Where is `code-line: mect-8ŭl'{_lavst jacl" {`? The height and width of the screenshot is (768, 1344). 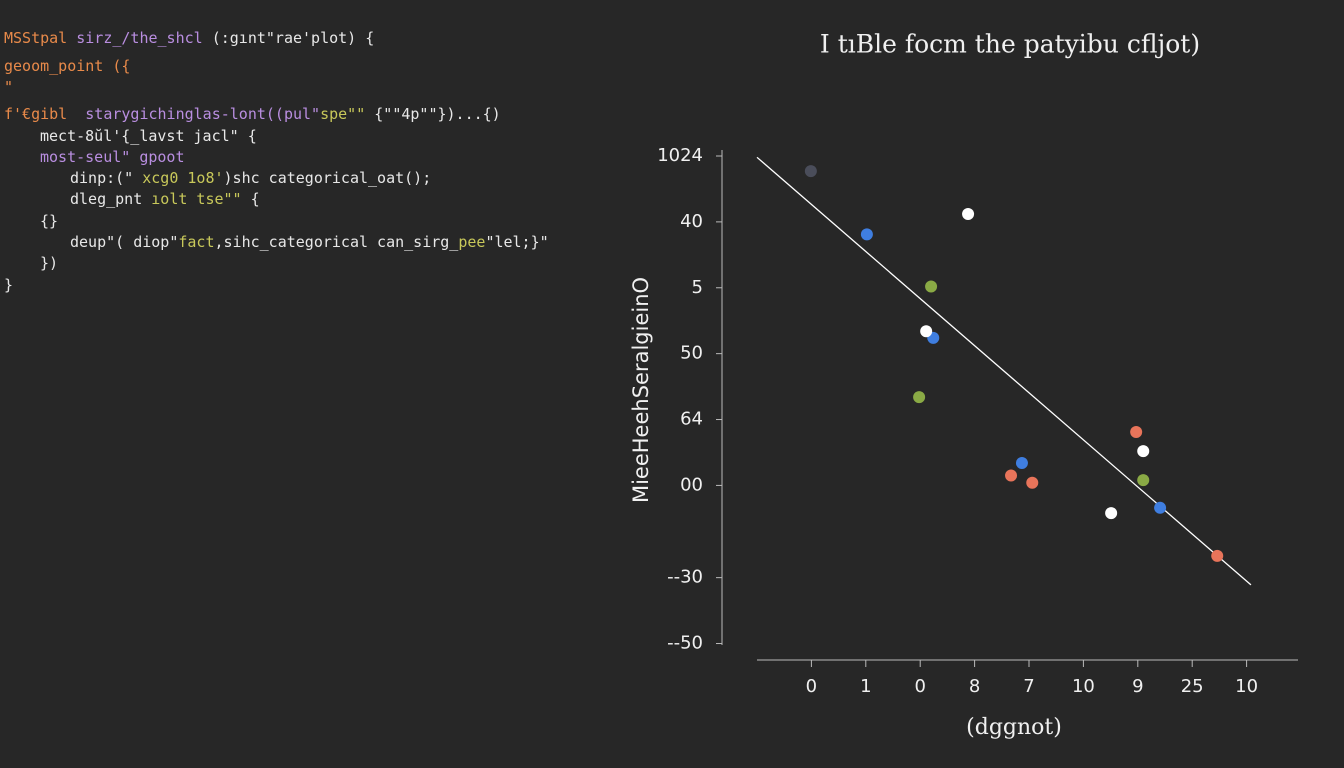 code-line: mect-8ŭl'{_lavst jacl" { is located at coordinates (148, 135).